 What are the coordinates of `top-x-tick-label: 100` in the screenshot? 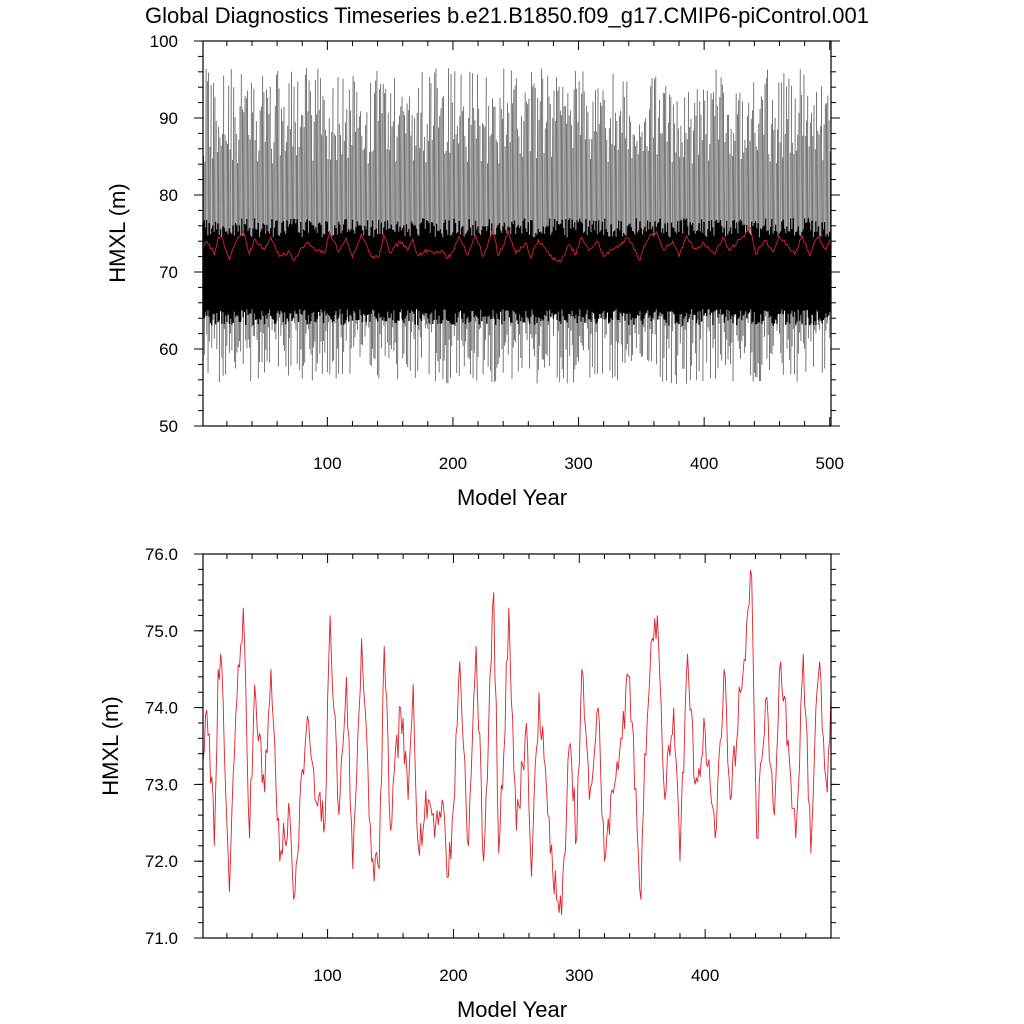 It's located at (327, 463).